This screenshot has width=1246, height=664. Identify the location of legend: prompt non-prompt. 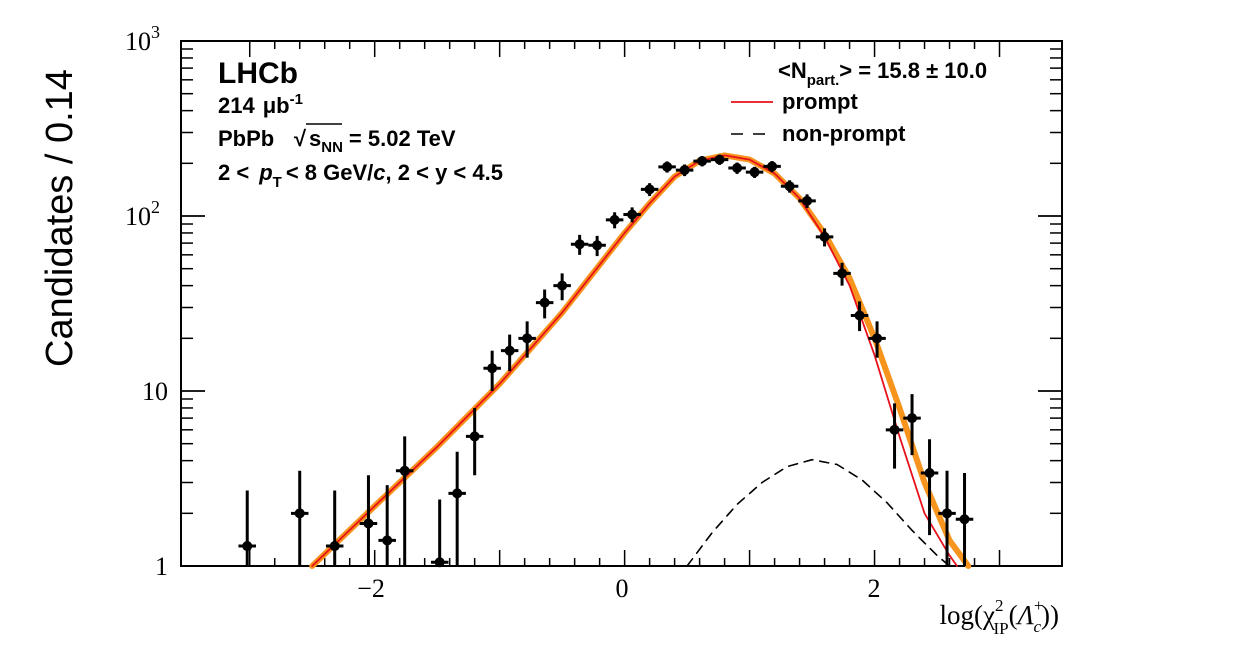
(818, 117).